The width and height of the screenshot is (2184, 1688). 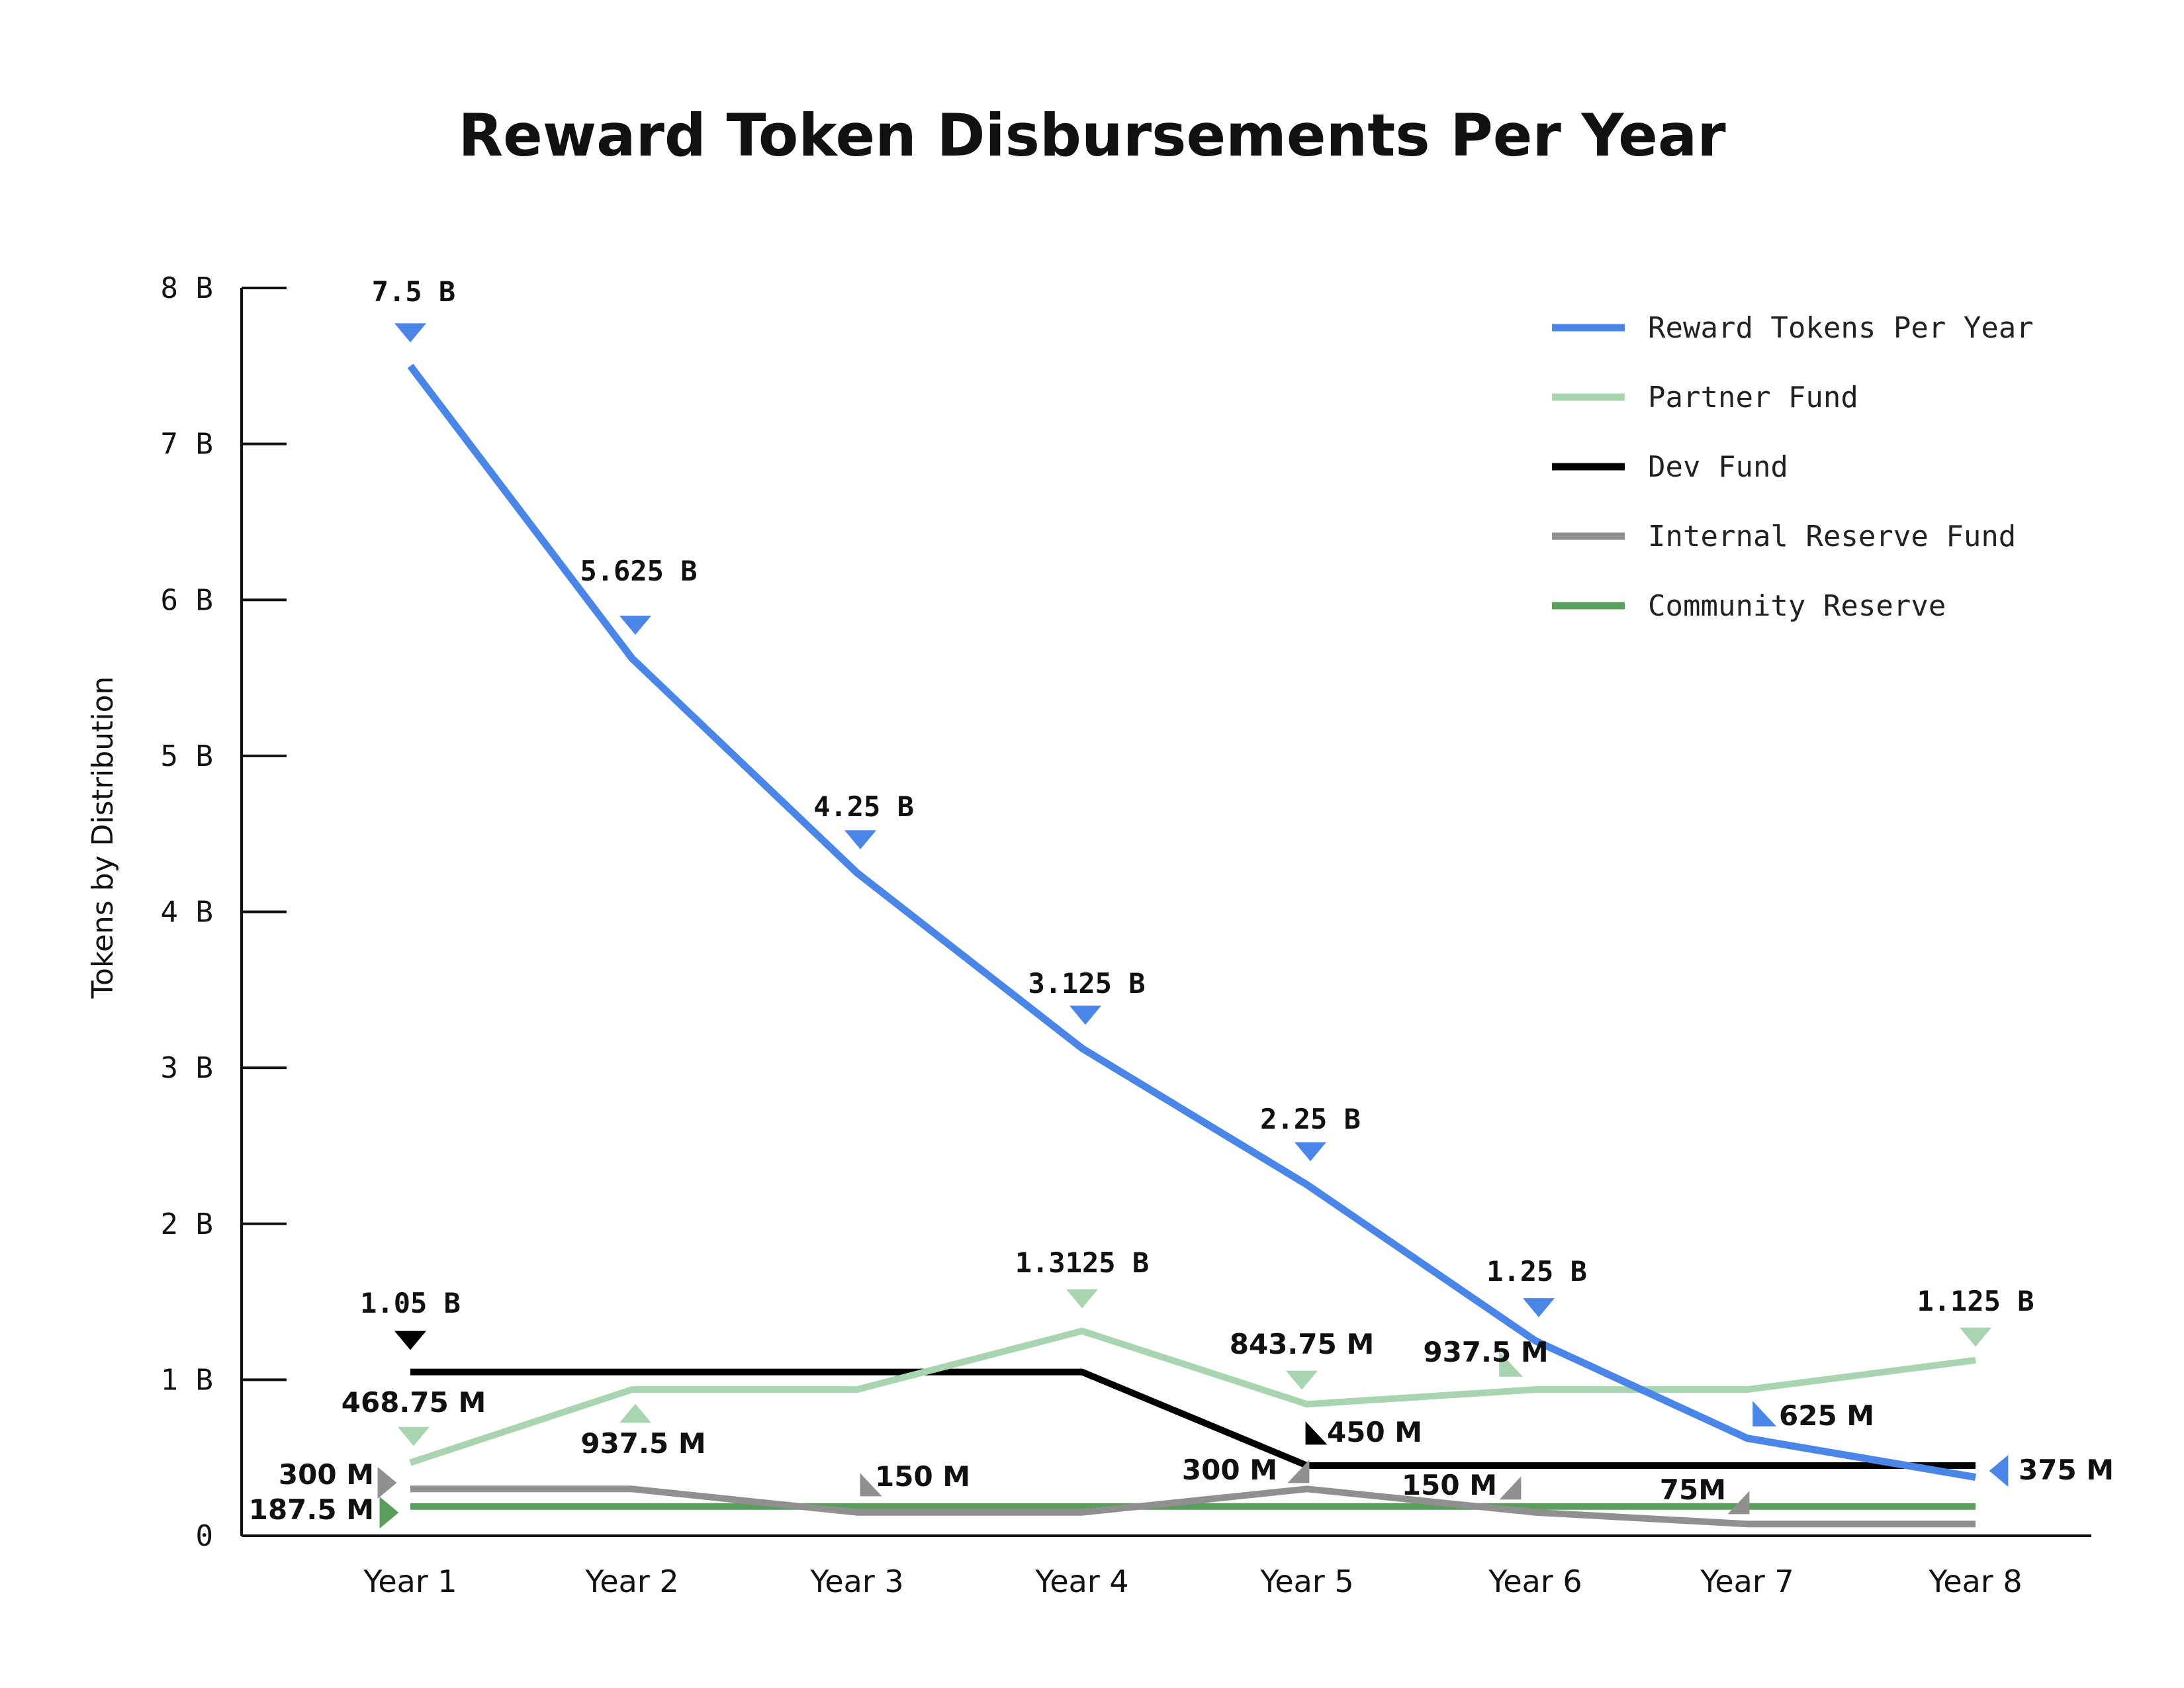 I want to click on data-label: 4.25 B, so click(x=863, y=806).